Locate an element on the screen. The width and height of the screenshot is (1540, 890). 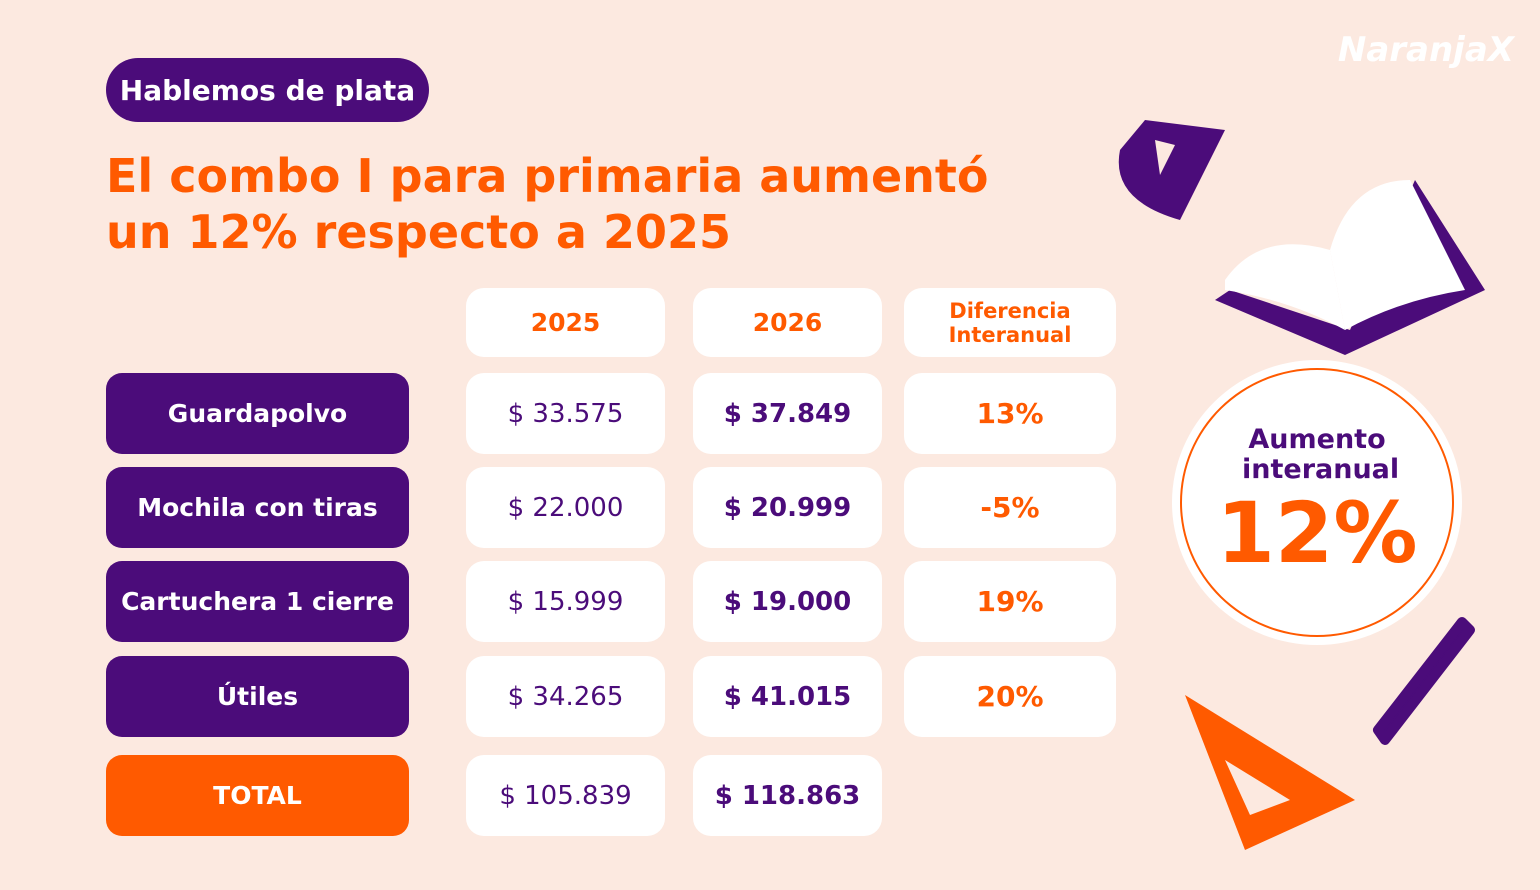
triangle-ruler is located at coordinates (1270, 772).